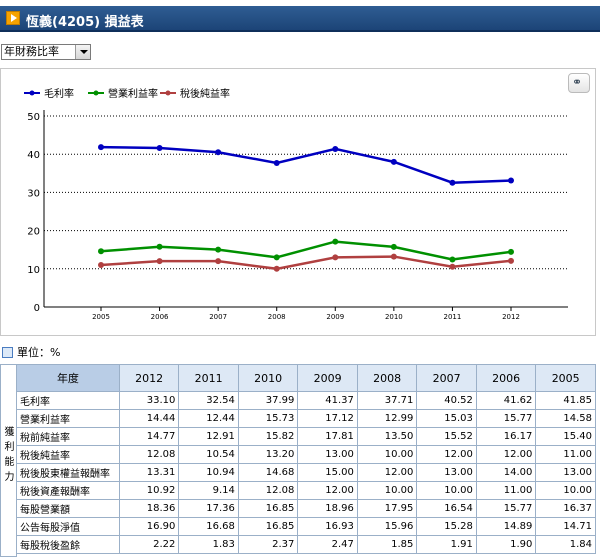 The image size is (600, 560). Describe the element at coordinates (33, 117) in the screenshot. I see `y-tick-label: 50` at that location.